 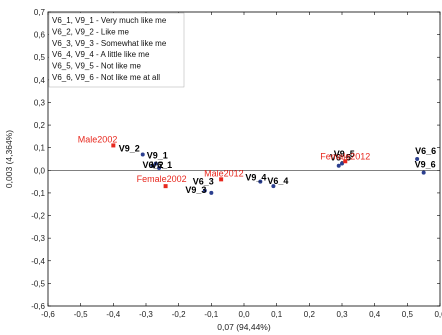 I want to click on x-tick-label: 0,0, so click(x=244, y=314).